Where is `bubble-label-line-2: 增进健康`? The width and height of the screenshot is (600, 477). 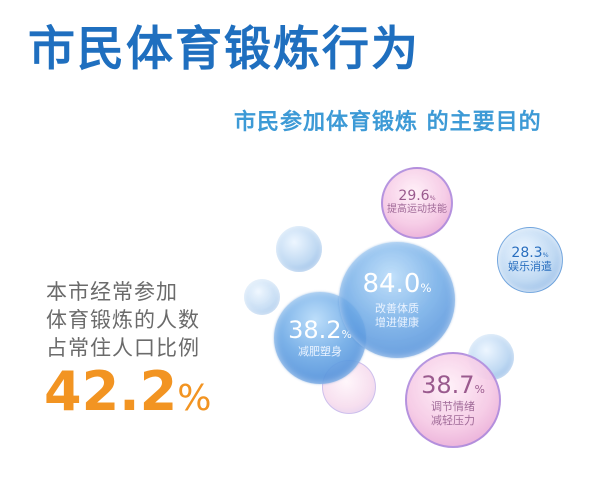 bubble-label-line-2: 增进健康 is located at coordinates (397, 322).